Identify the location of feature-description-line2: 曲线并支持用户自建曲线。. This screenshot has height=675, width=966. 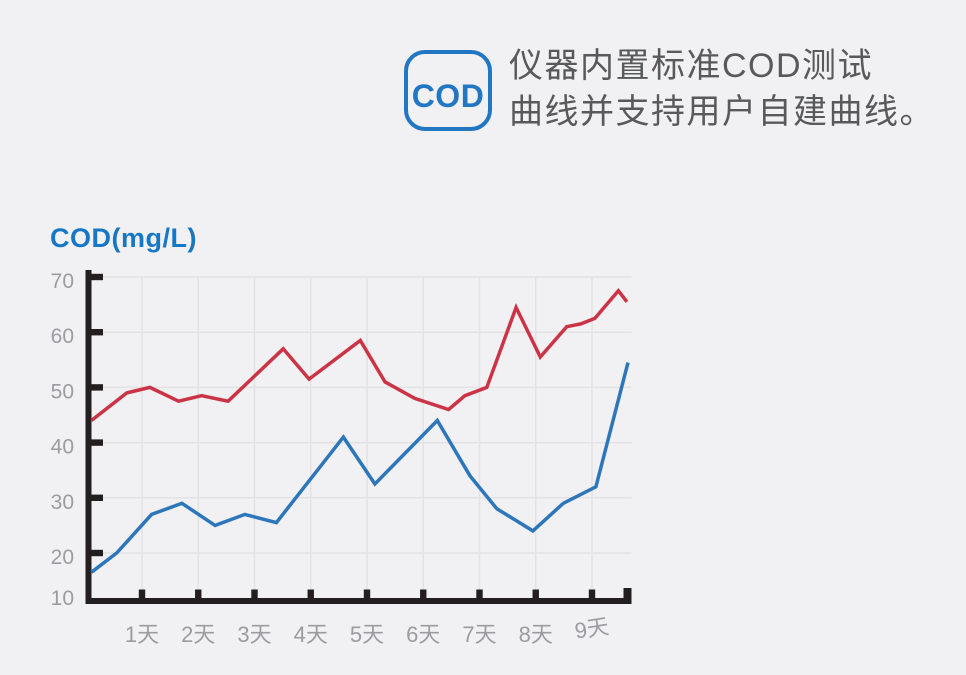
(722, 111).